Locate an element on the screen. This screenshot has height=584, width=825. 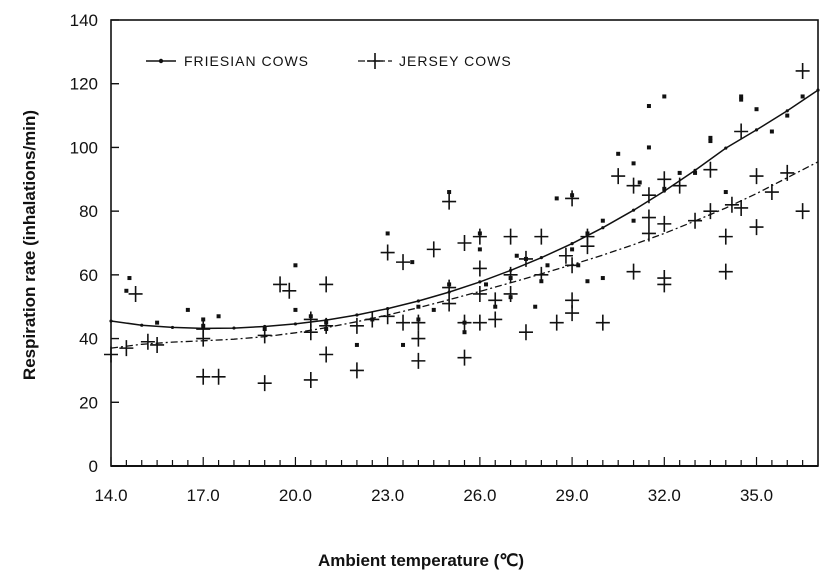
x-tick-label: 20.0 is located at coordinates (295, 495).